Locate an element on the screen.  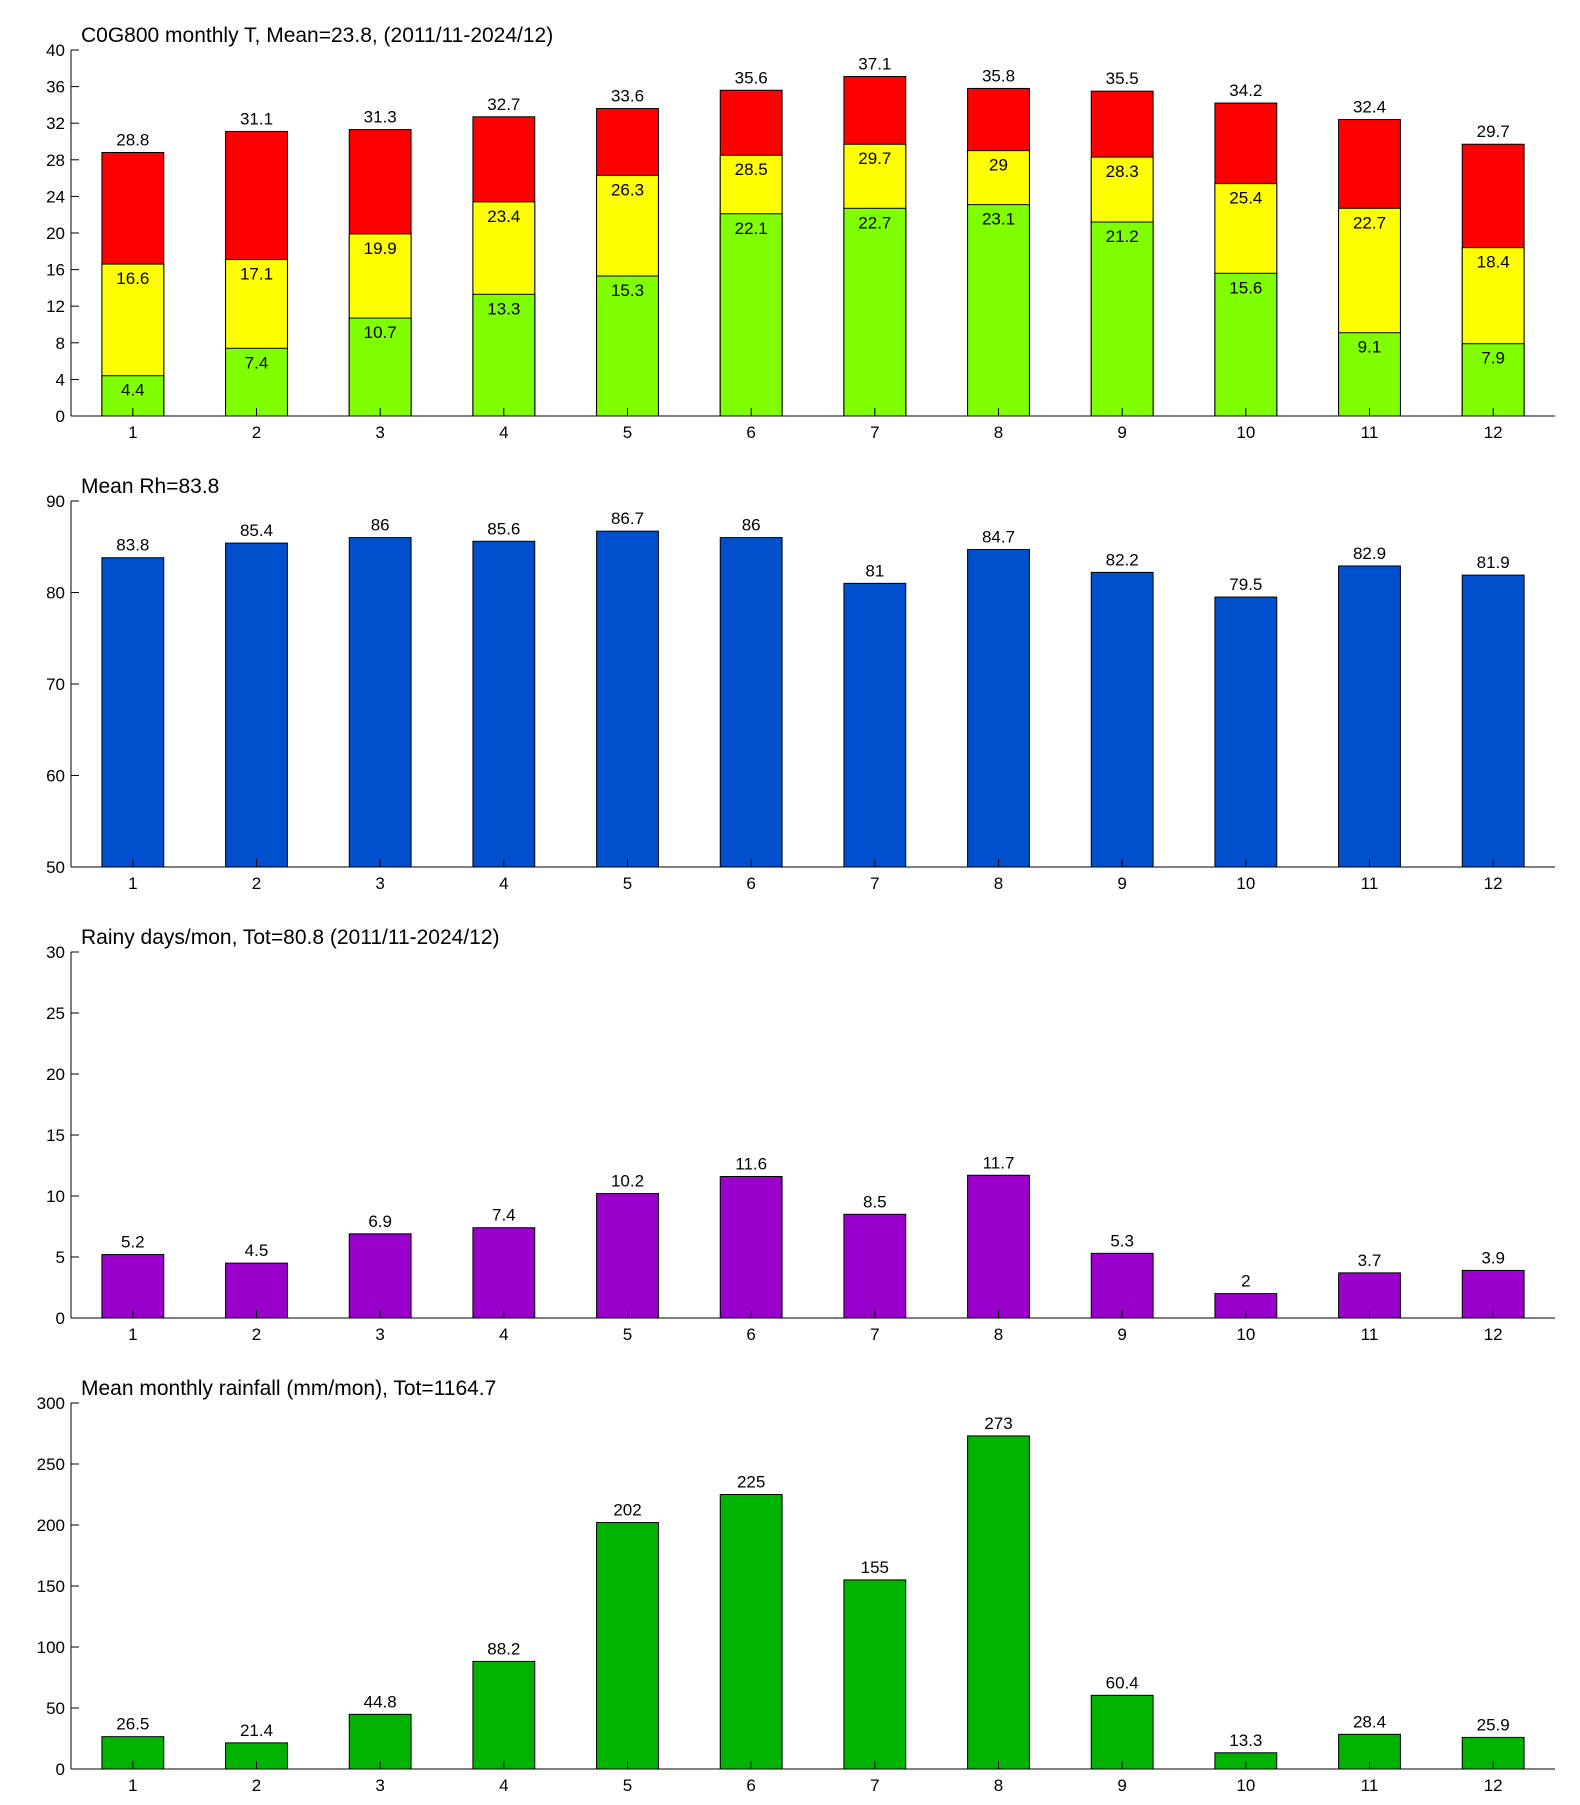
x-tick-label: 12 is located at coordinates (1493, 1785).